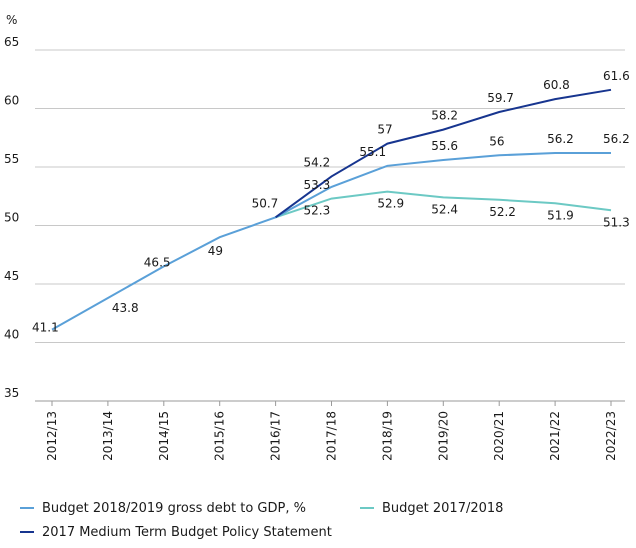 The width and height of the screenshot is (636, 548). Describe the element at coordinates (11, 20) in the screenshot. I see `y-axis-label: %` at that location.